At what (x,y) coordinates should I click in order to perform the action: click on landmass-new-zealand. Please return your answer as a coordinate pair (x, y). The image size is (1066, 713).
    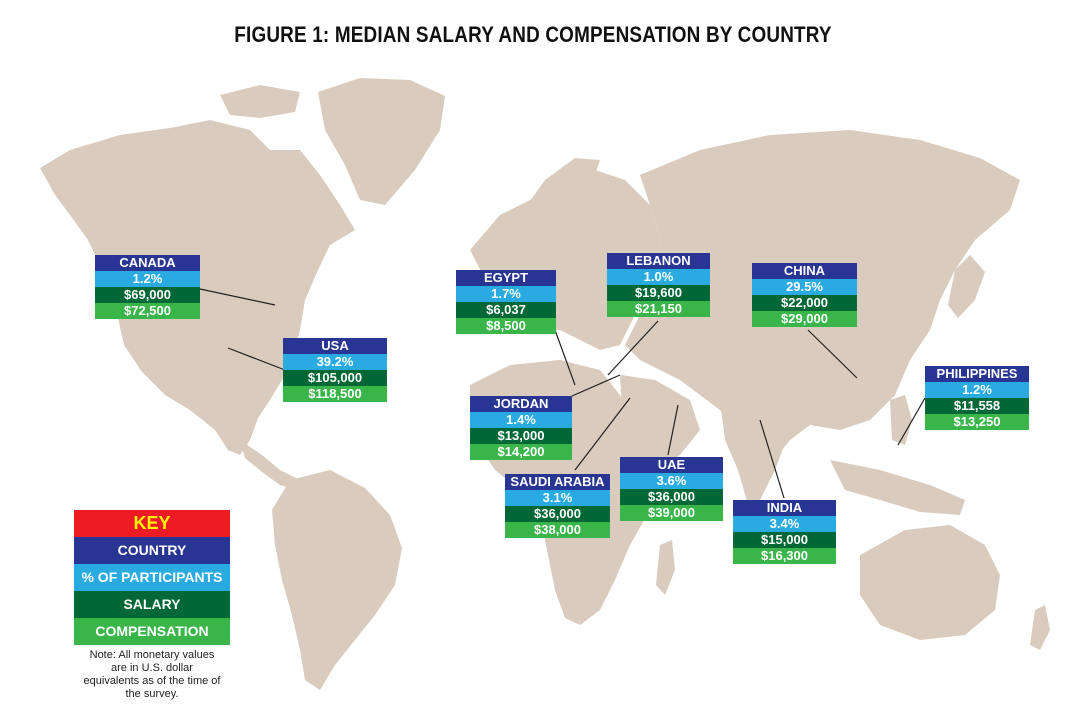
    Looking at the image, I should click on (1040, 627).